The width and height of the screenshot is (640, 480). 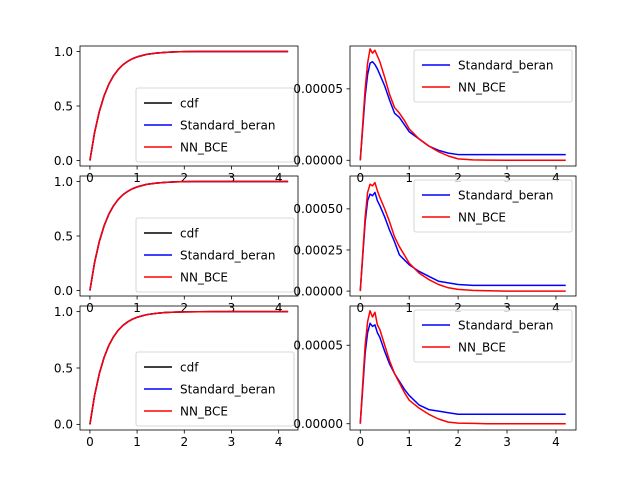 I want to click on y-tick-label: 0.00050, so click(x=318, y=209).